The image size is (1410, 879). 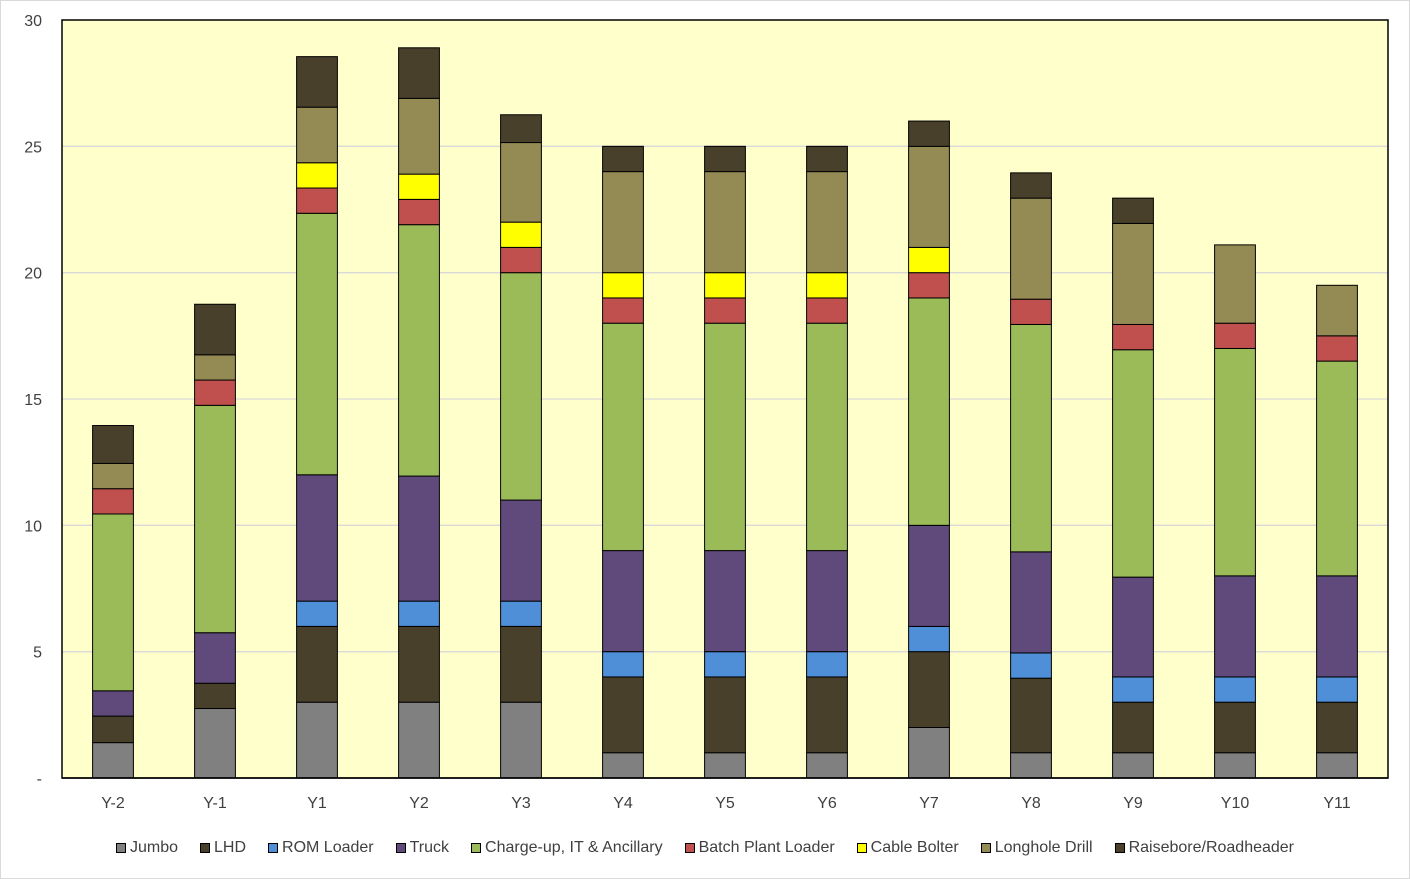 I want to click on bar-Y6-truck, so click(x=827, y=601).